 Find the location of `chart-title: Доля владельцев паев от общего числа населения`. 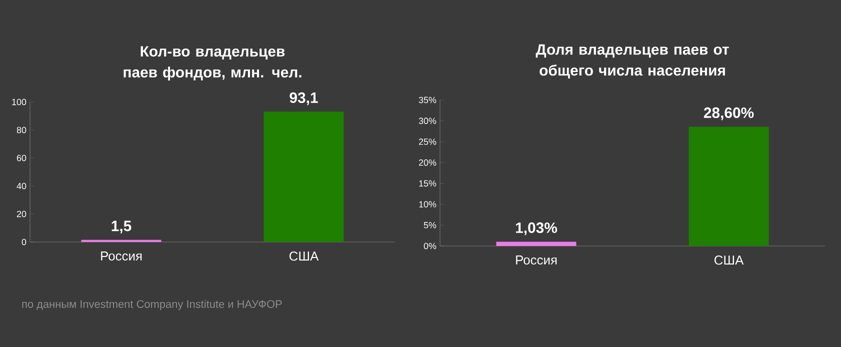

chart-title: Доля владельцев паев от общего числа населения is located at coordinates (632, 61).